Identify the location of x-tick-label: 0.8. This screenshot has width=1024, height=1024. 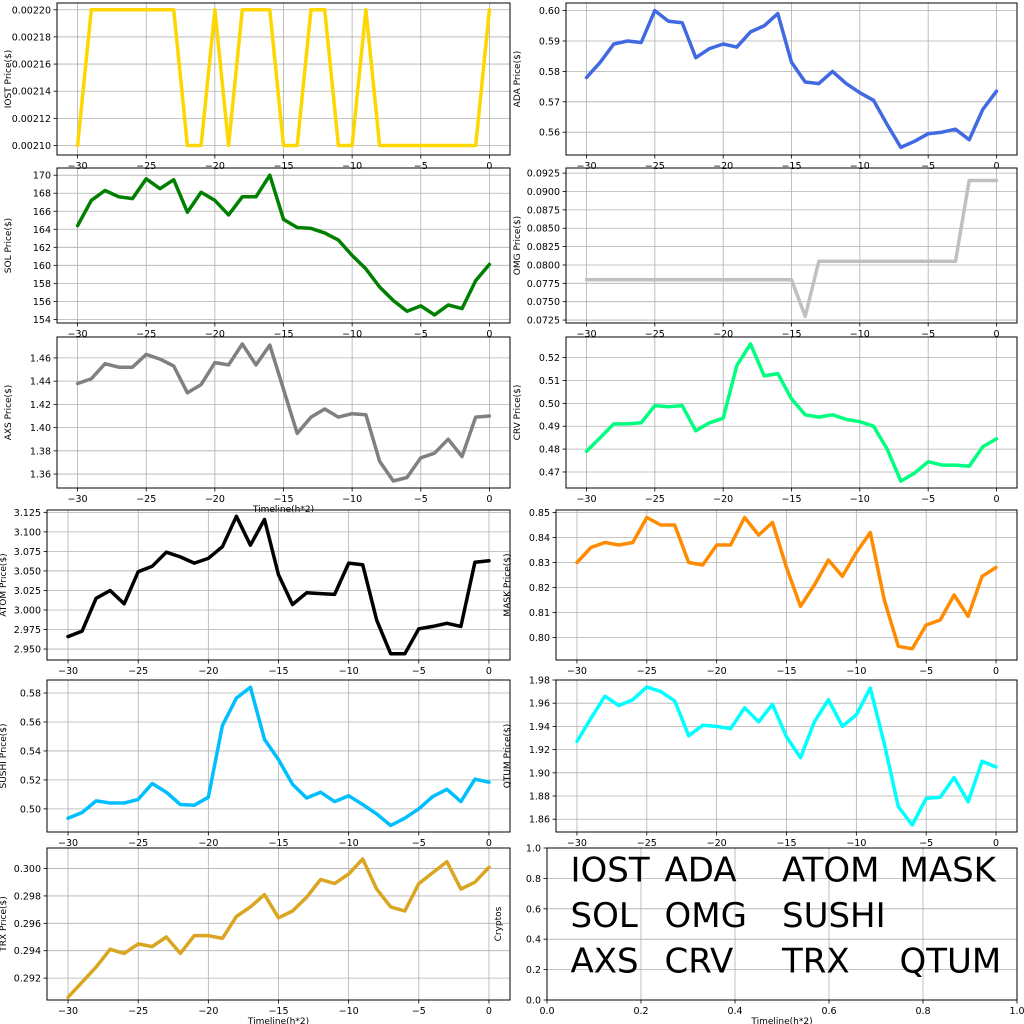
(922, 1011).